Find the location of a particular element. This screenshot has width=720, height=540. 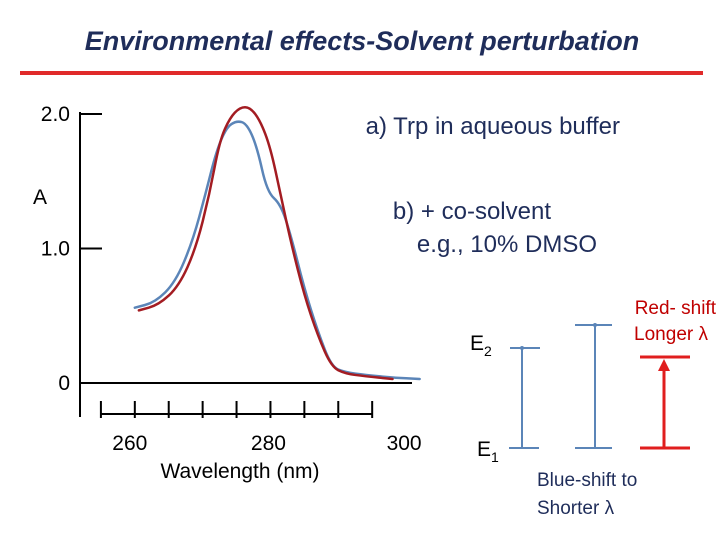

transition-blue-shift-head is located at coordinates (595, 325).